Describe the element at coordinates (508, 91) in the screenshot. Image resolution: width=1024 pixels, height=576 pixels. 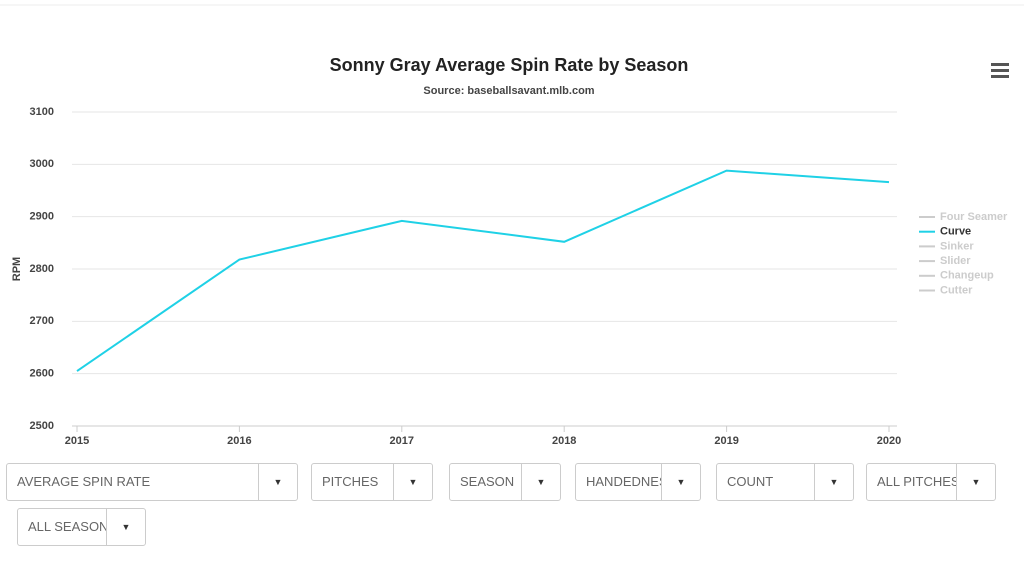
I see `chart-subtitle: Source: baseballsavant.mlb.com` at that location.